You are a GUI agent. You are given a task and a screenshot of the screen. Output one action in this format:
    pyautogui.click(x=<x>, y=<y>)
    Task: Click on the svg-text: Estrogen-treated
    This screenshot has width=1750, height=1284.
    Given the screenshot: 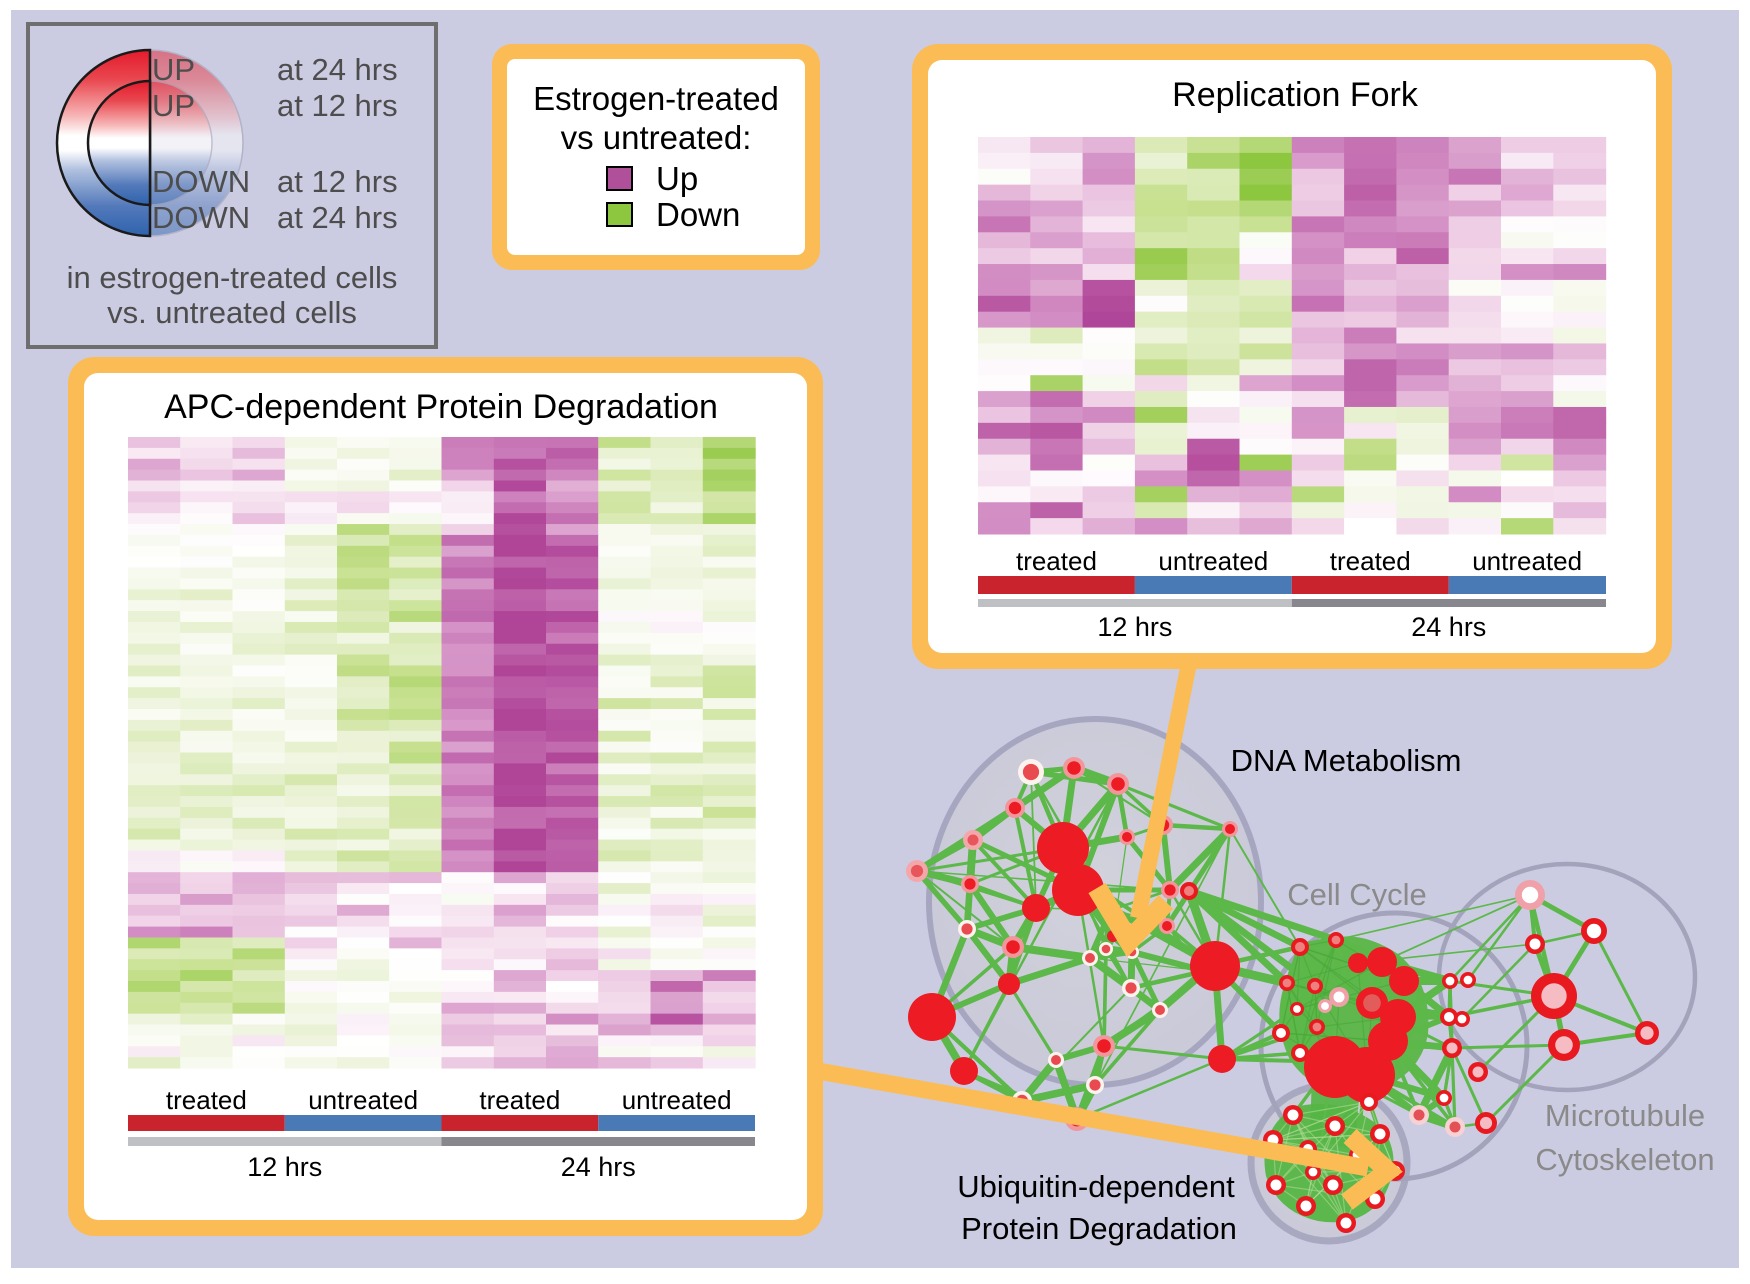 What is the action you would take?
    pyautogui.click(x=656, y=98)
    